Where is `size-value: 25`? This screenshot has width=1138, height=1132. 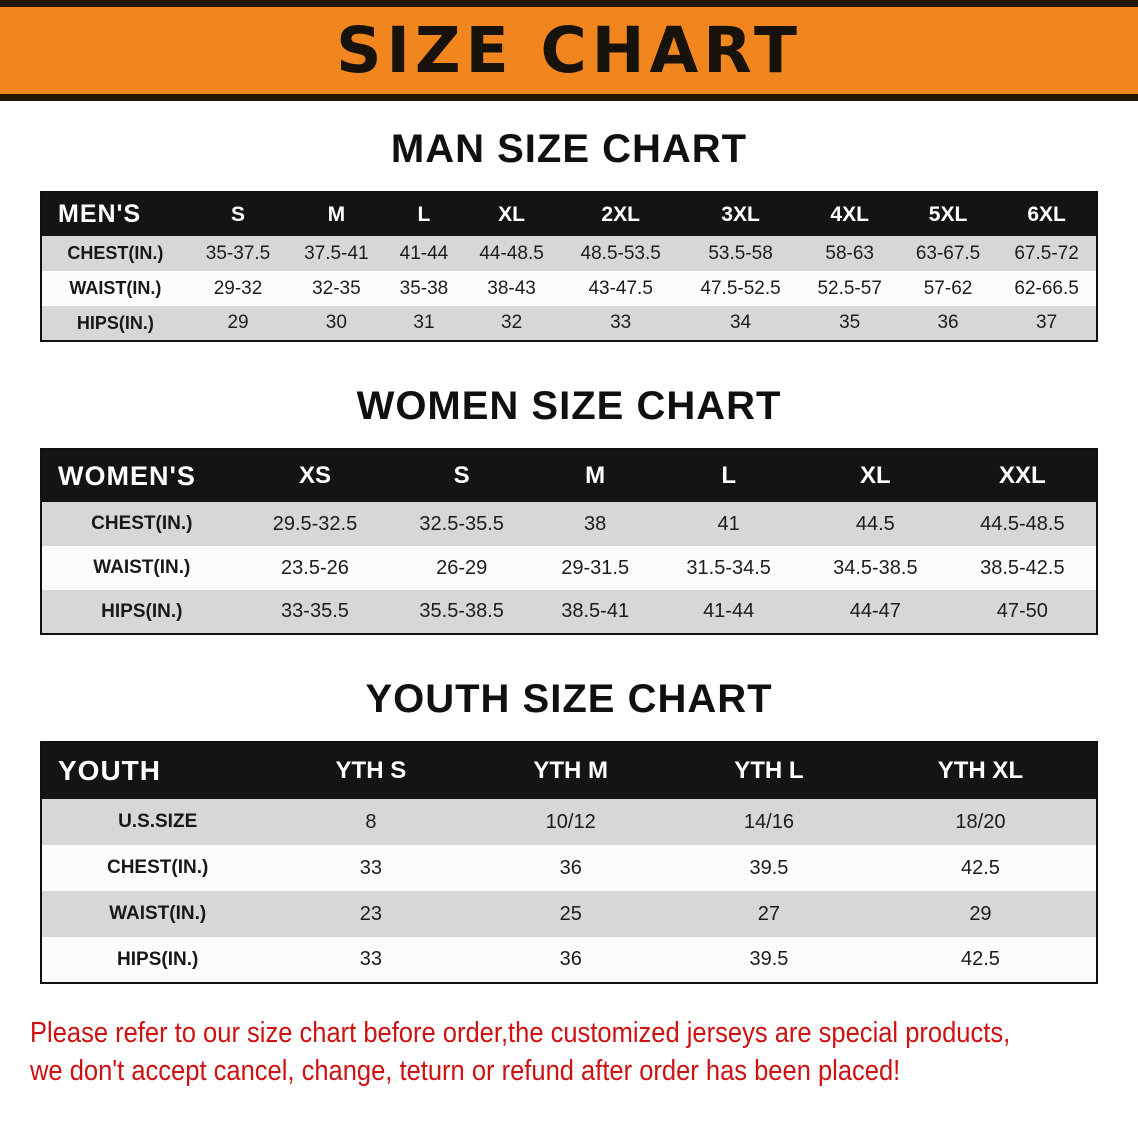
size-value: 25 is located at coordinates (570, 913).